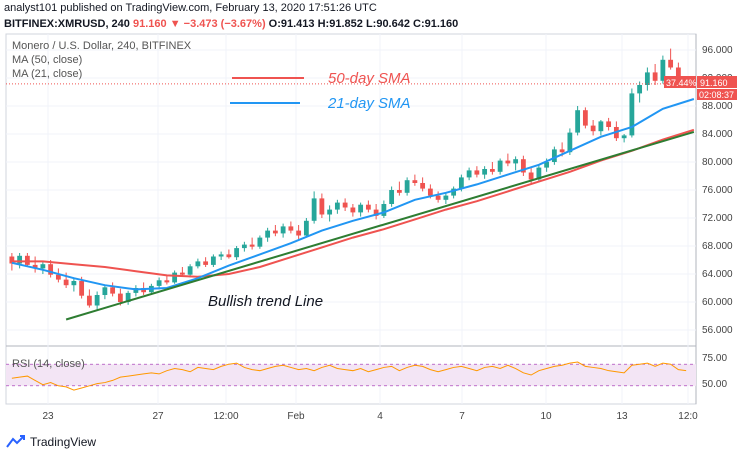 This screenshot has width=740, height=455. Describe the element at coordinates (102, 46) in the screenshot. I see `legend-title: Monero / U.S. Dollar, 240, BITFINEX` at that location.